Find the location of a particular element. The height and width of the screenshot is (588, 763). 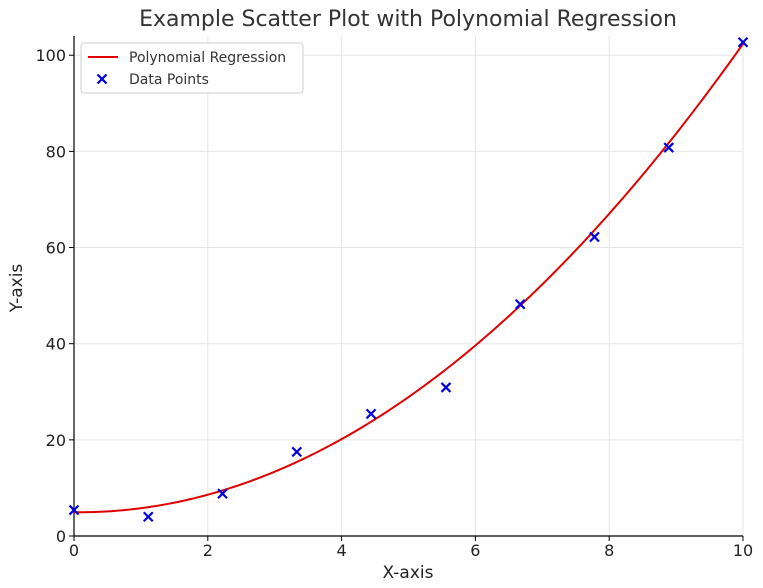

legend: Polynomial Regression Data Points is located at coordinates (192, 68).